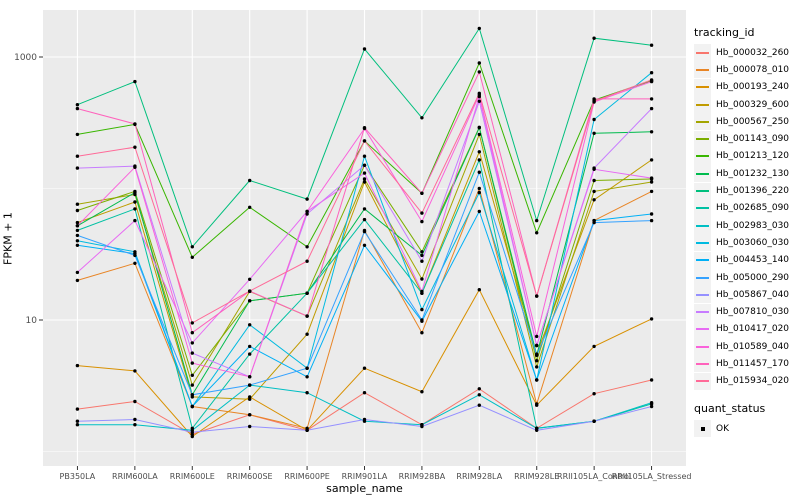 This screenshot has width=800, height=500. Describe the element at coordinates (746, 87) in the screenshot. I see `legend-item-Hb_000193_240: Hb_000193_240` at that location.